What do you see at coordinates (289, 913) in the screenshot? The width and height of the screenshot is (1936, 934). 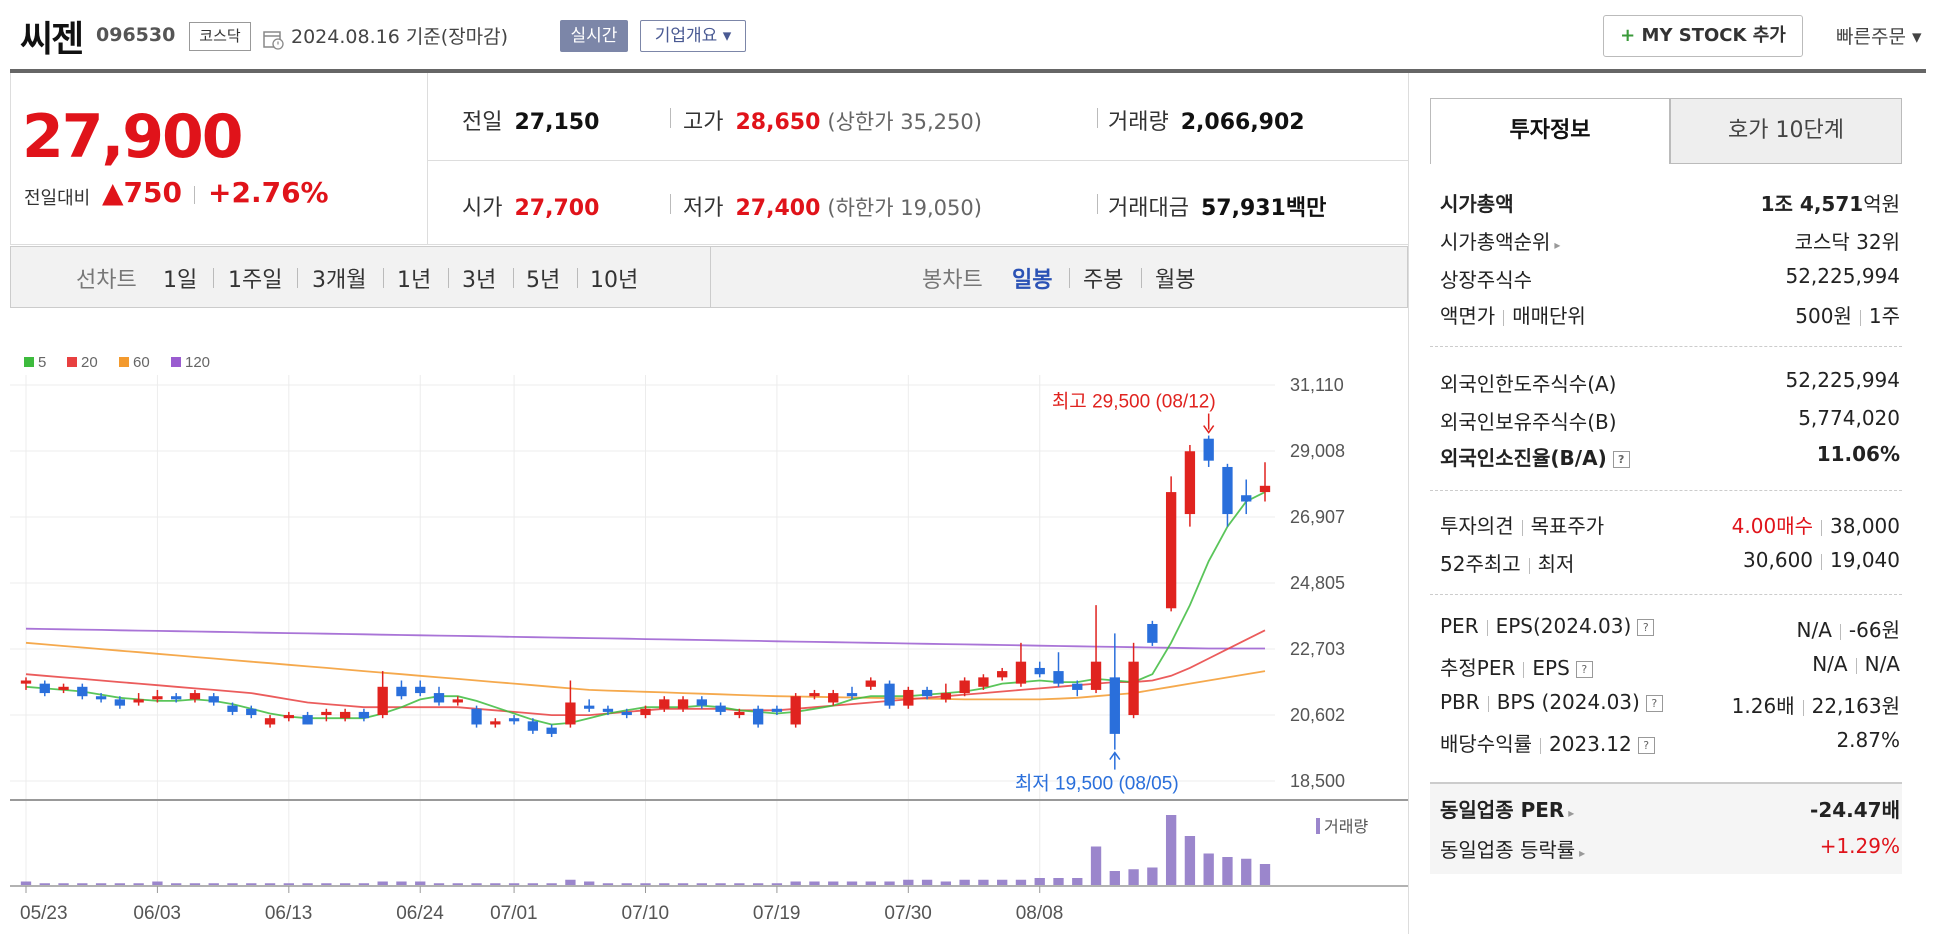 I see `x-tick-label: 06/13` at bounding box center [289, 913].